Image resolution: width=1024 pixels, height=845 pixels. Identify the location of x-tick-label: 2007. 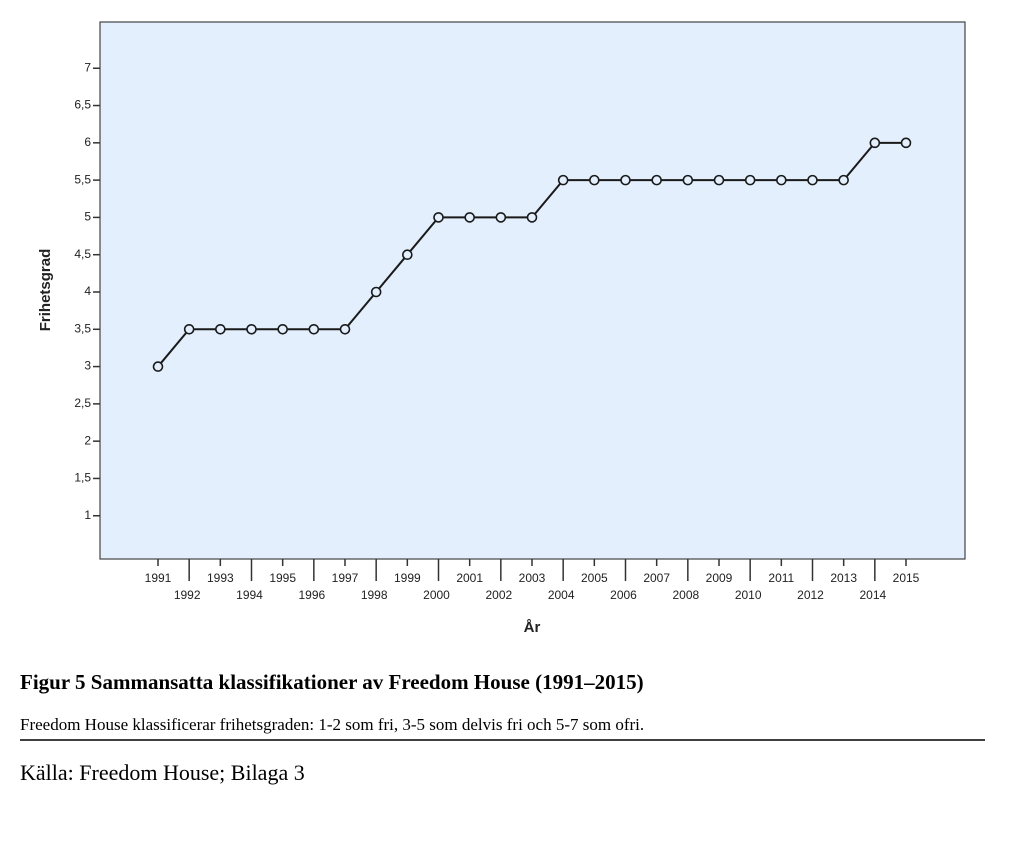
(656, 578).